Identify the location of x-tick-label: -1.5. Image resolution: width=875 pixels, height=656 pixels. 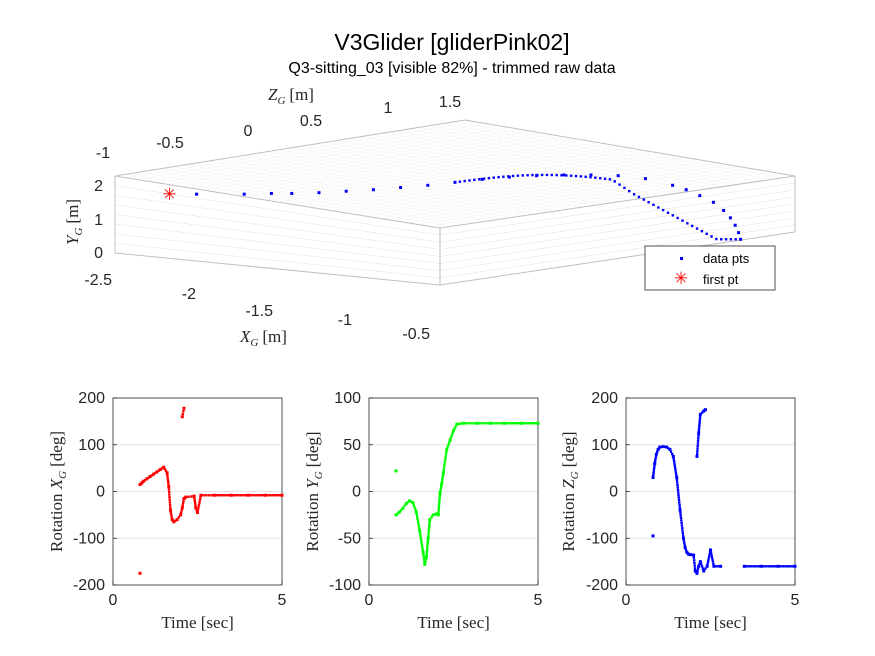
(259, 311).